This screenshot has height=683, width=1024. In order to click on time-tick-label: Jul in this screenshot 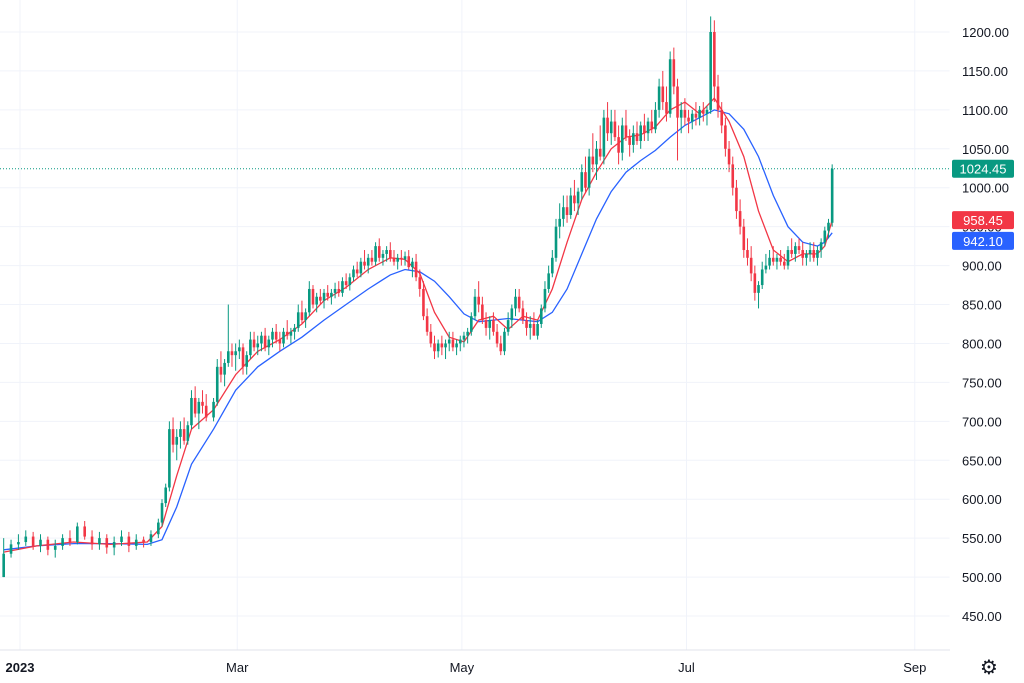, I will do `click(686, 667)`.